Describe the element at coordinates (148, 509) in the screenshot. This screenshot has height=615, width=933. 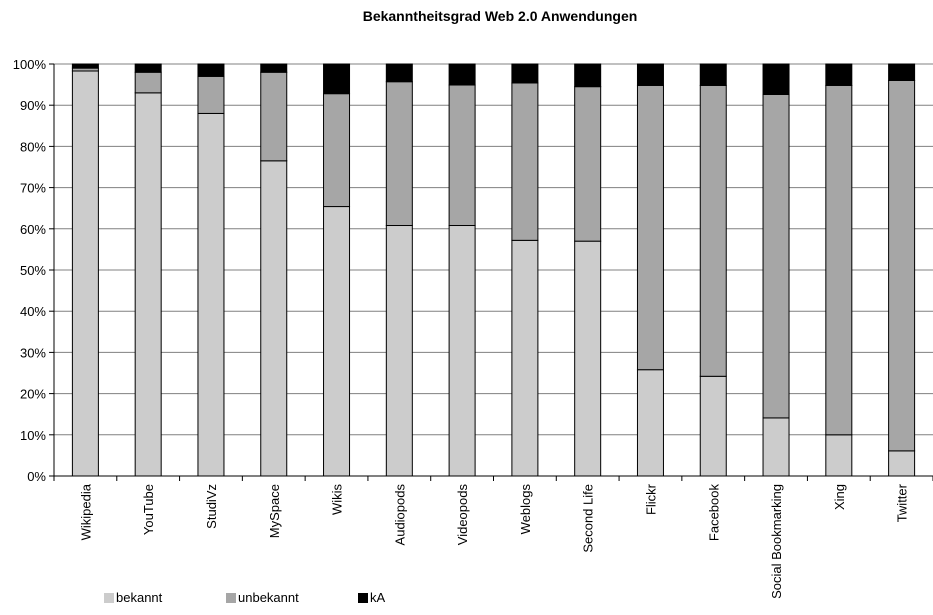
I see `category-label: YouTube` at that location.